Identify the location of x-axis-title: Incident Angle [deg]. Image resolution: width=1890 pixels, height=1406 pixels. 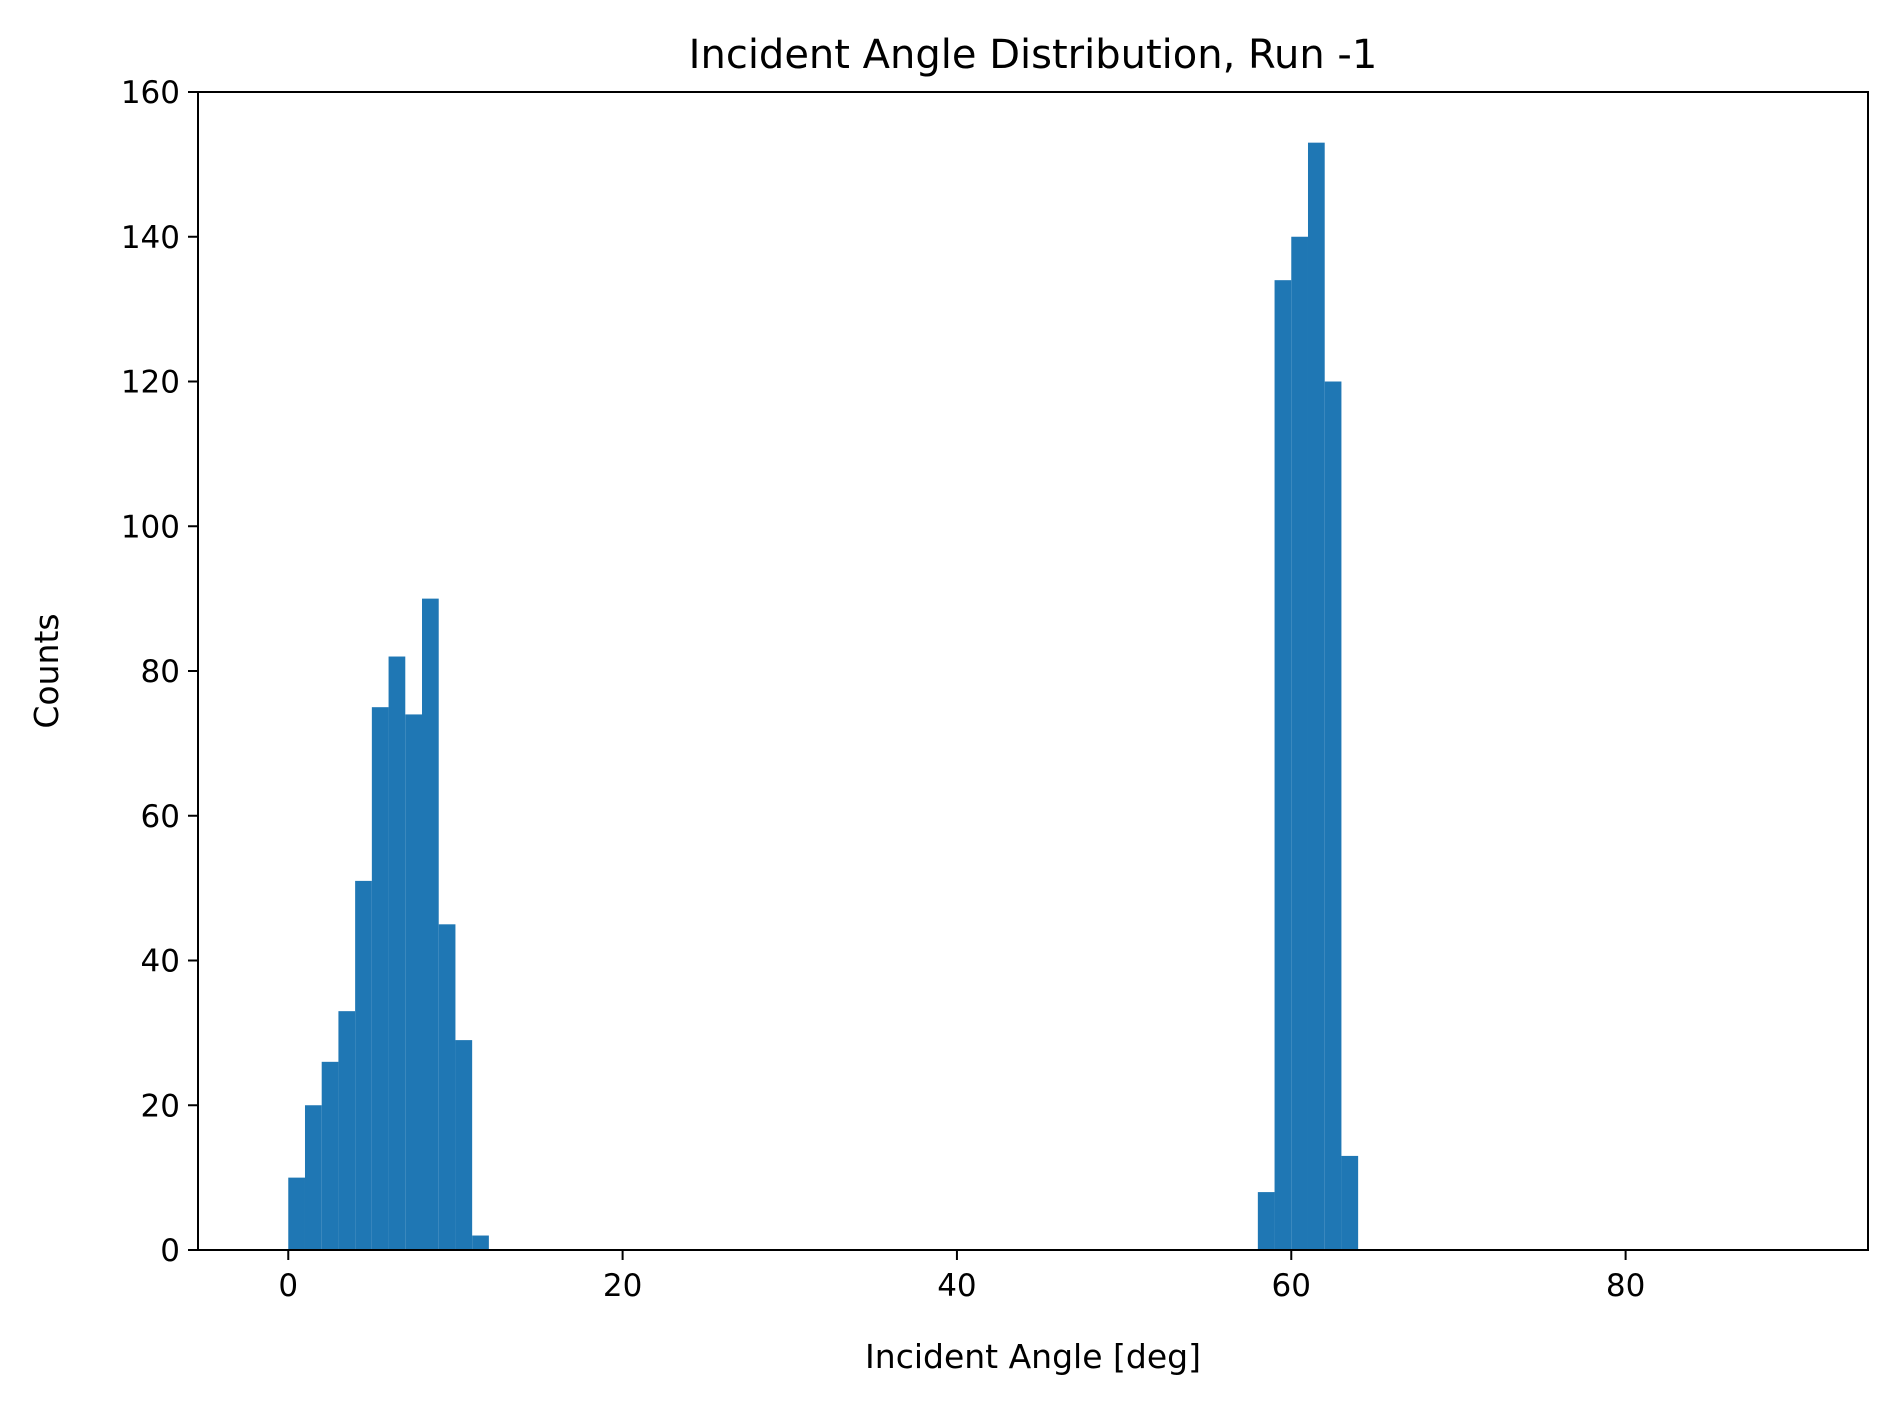
(1033, 1356).